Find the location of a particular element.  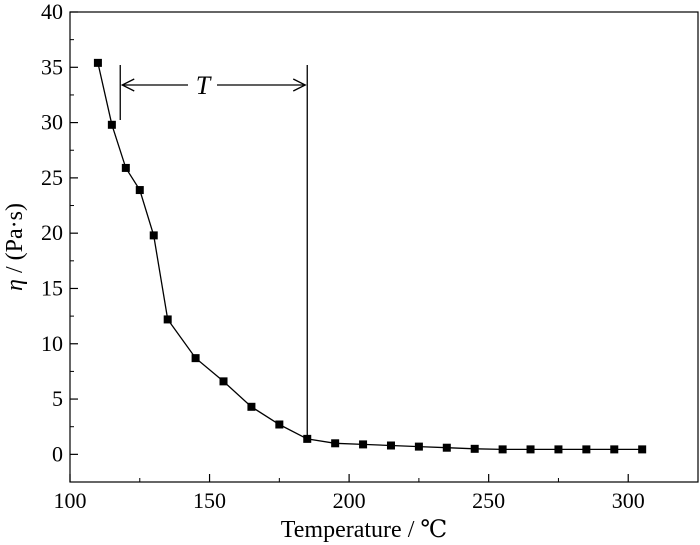

y-axis: 0 5 10 15 20 25 30 35 40 is located at coordinates (59, 233).